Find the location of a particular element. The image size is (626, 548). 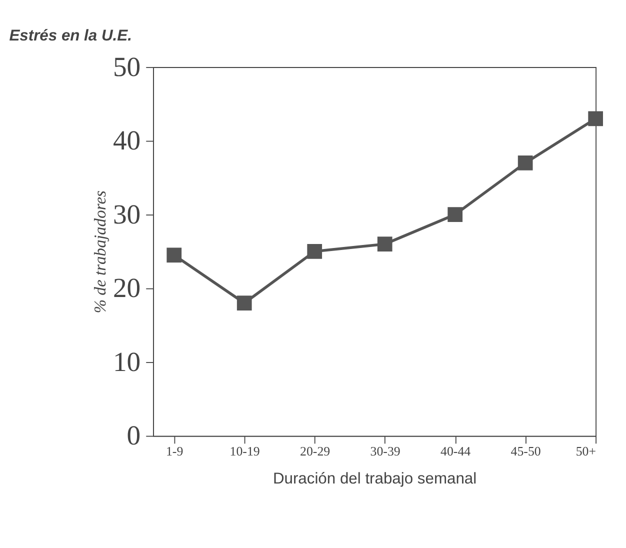

x-tick-label: 10-19 is located at coordinates (245, 451).